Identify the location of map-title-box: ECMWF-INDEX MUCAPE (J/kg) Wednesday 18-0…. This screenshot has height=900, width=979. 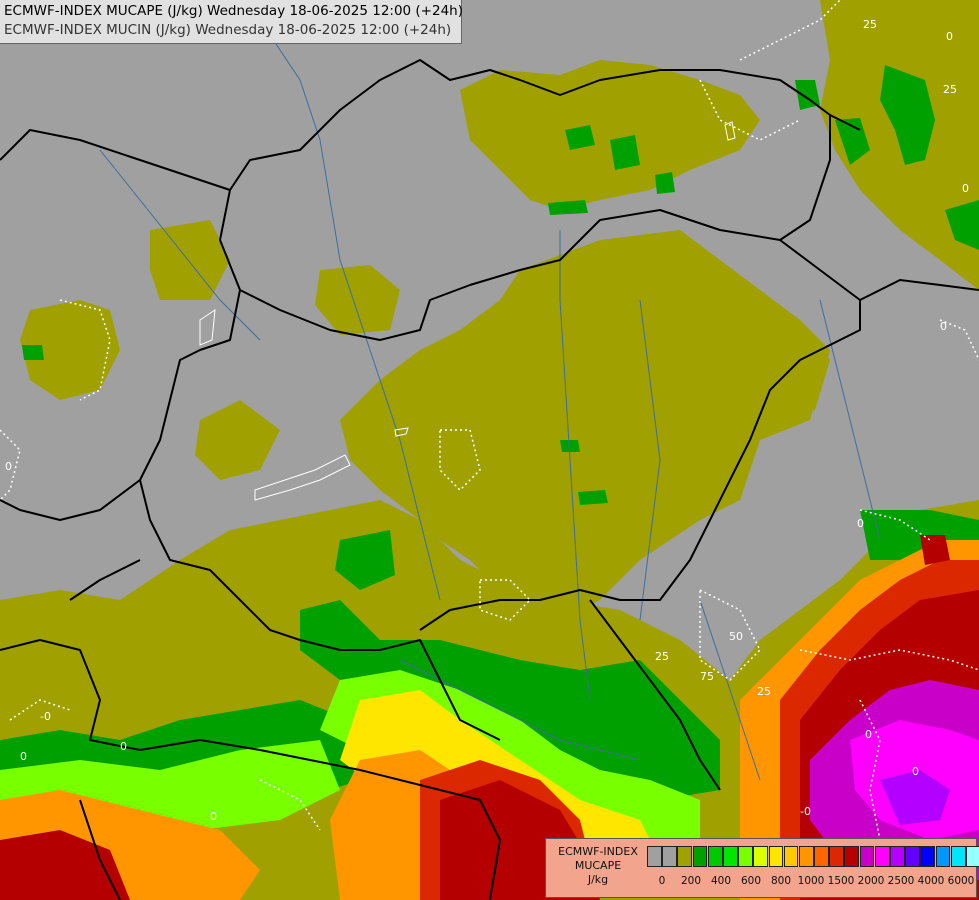
(231, 22).